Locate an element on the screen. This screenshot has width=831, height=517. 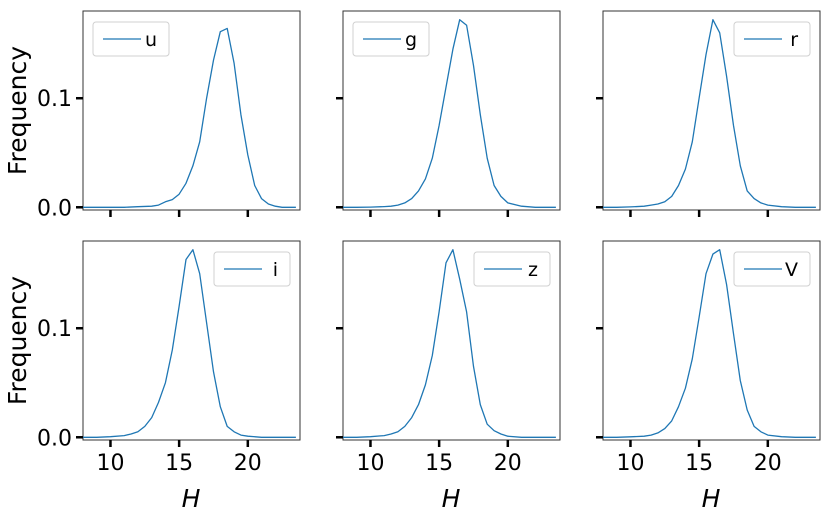
series-line-u is located at coordinates (189, 117).